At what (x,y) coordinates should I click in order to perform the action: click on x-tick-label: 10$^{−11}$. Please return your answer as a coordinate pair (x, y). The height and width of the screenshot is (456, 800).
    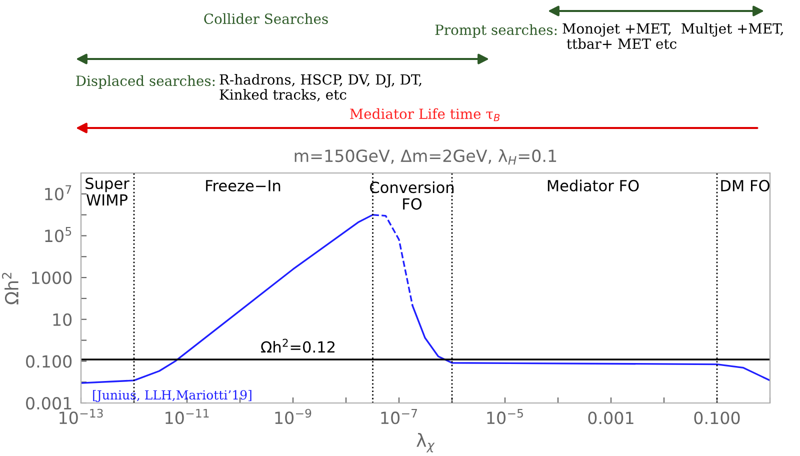
    Looking at the image, I should click on (187, 416).